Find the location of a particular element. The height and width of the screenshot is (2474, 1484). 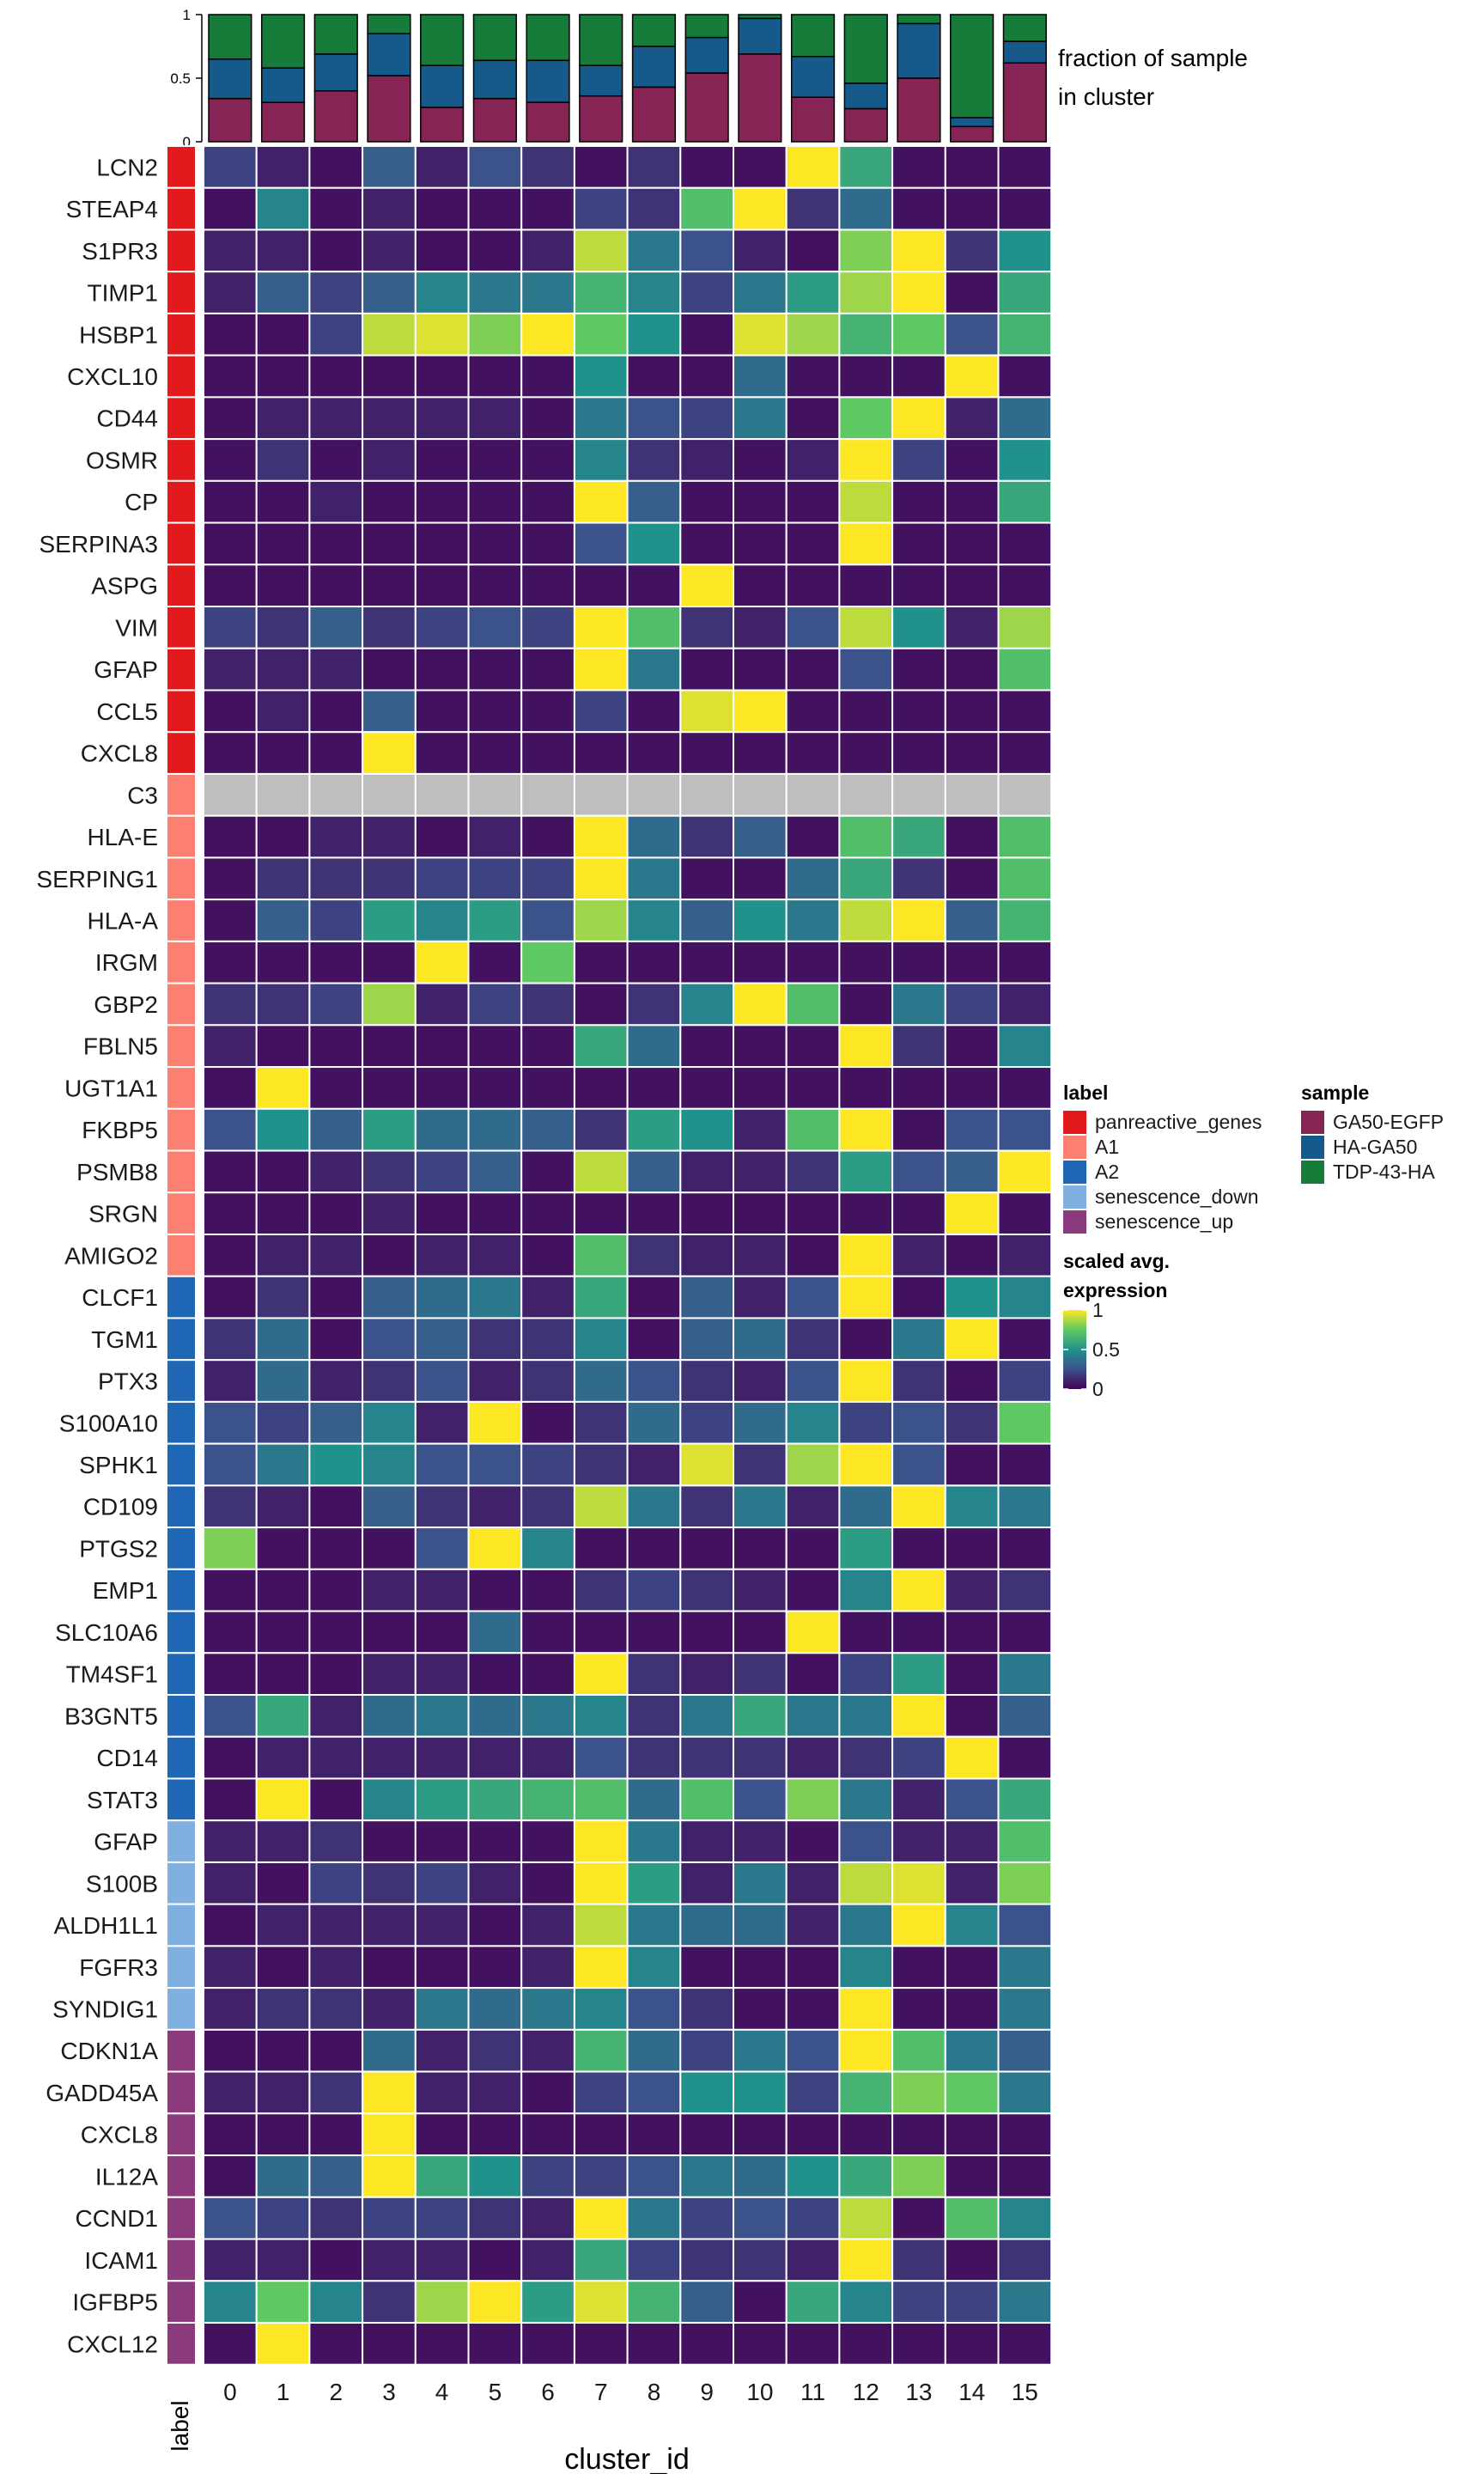

gene-label: HSBP1 is located at coordinates (118, 334).